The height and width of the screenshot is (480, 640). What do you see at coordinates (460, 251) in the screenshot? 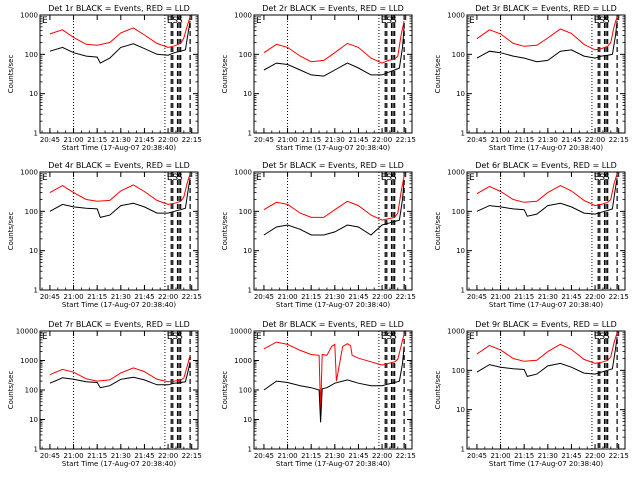
I see `y-tick-label: 10` at bounding box center [460, 251].